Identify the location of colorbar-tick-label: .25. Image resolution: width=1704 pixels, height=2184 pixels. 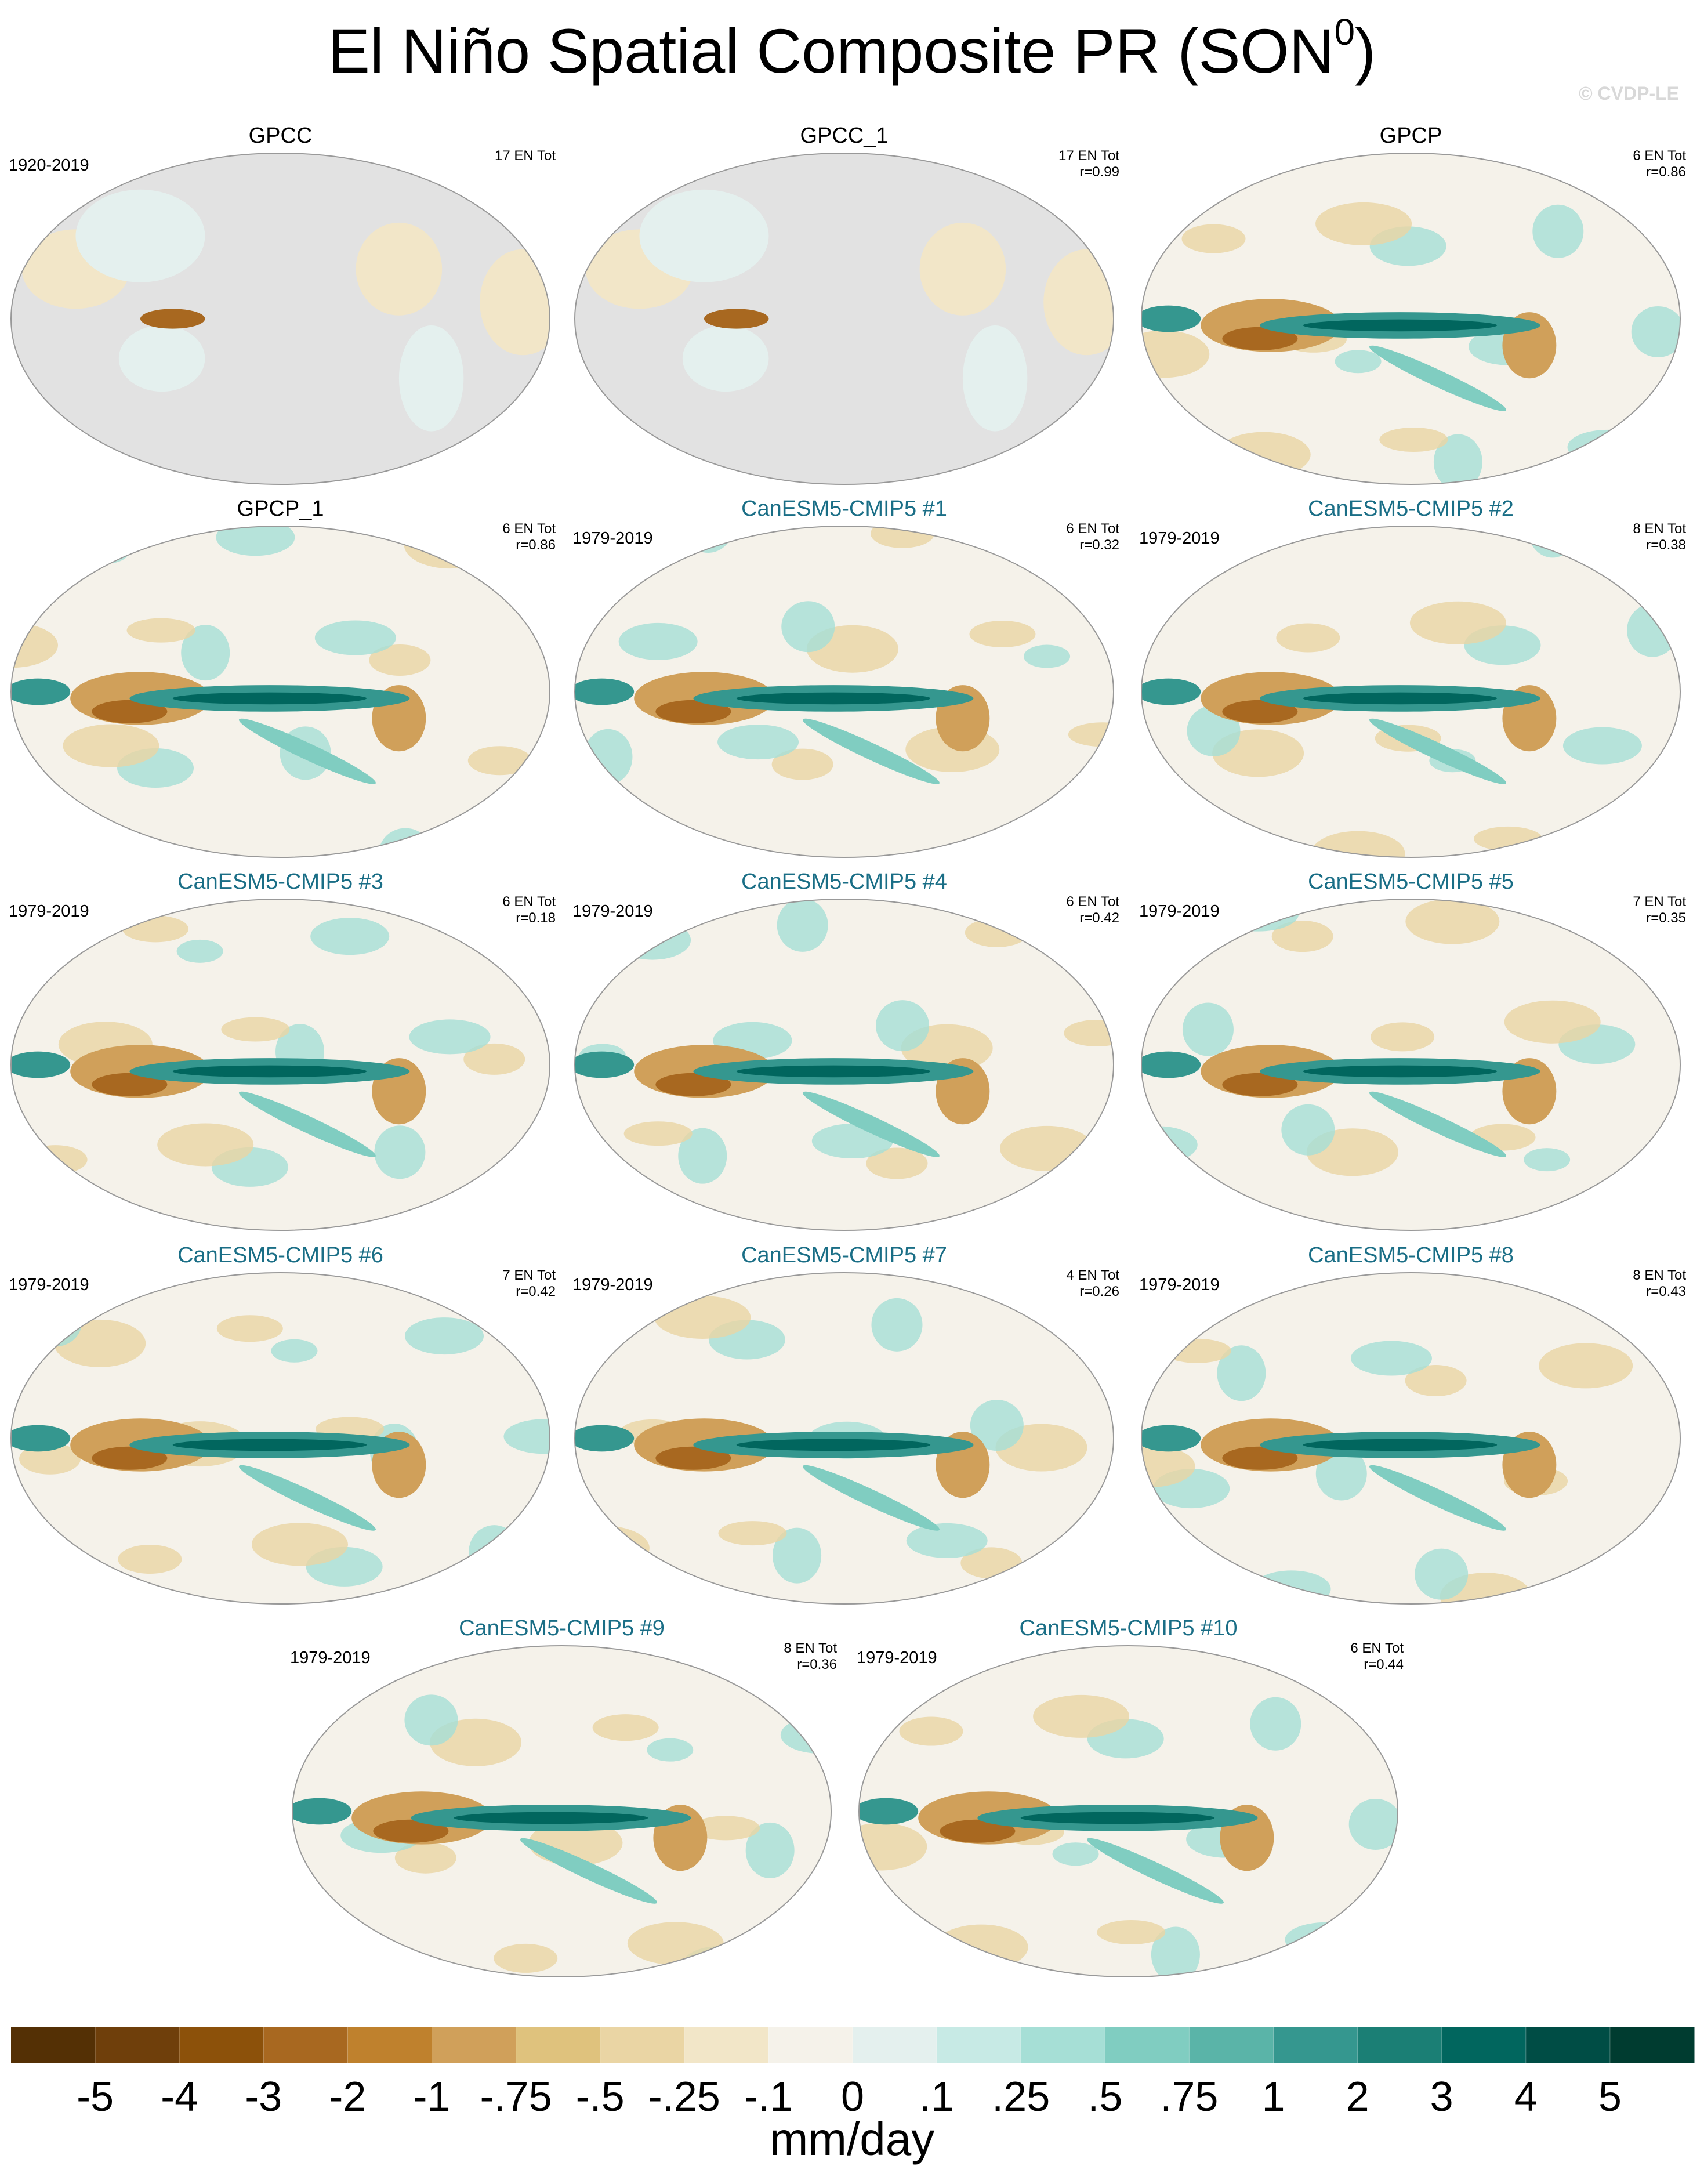
(1021, 2097).